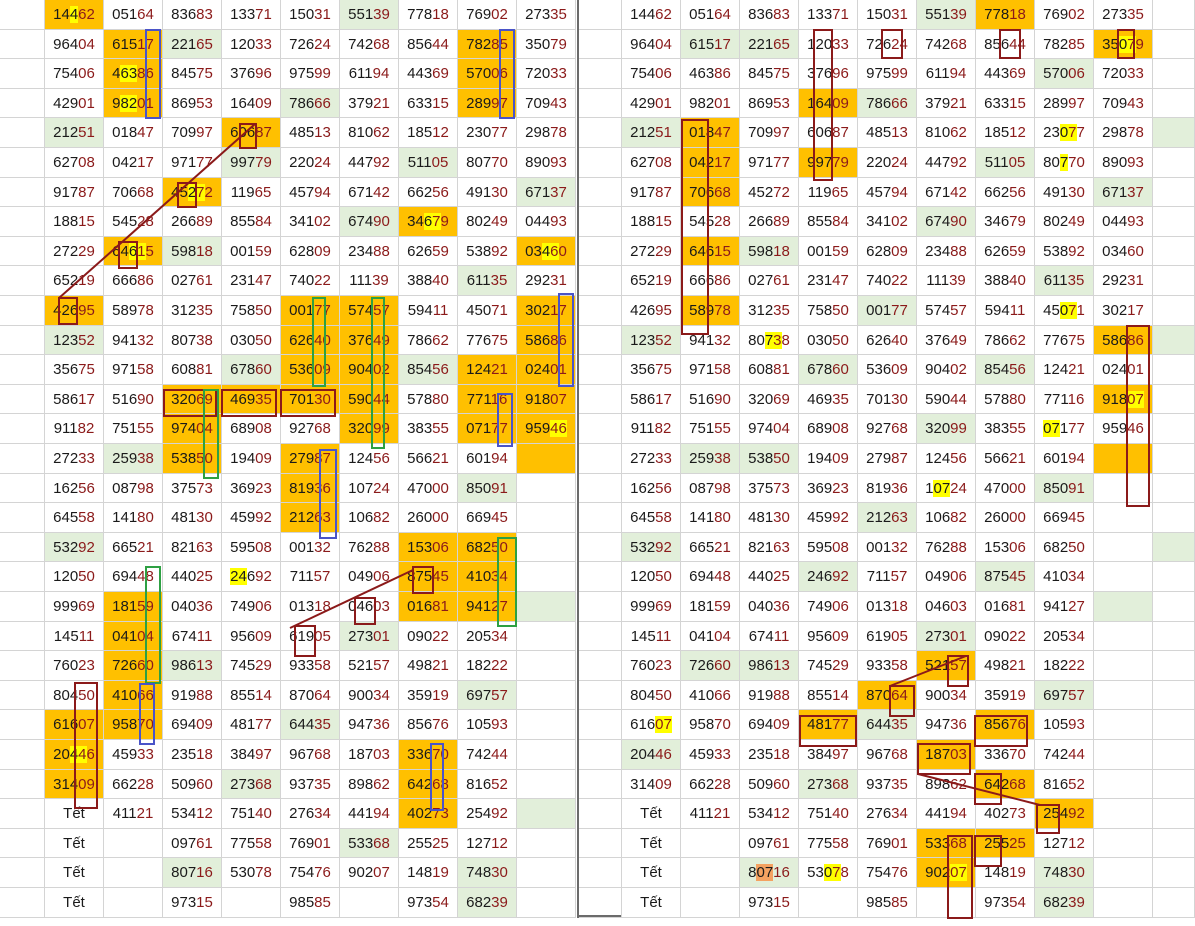  I want to click on number-cell: 96768, so click(310, 755).